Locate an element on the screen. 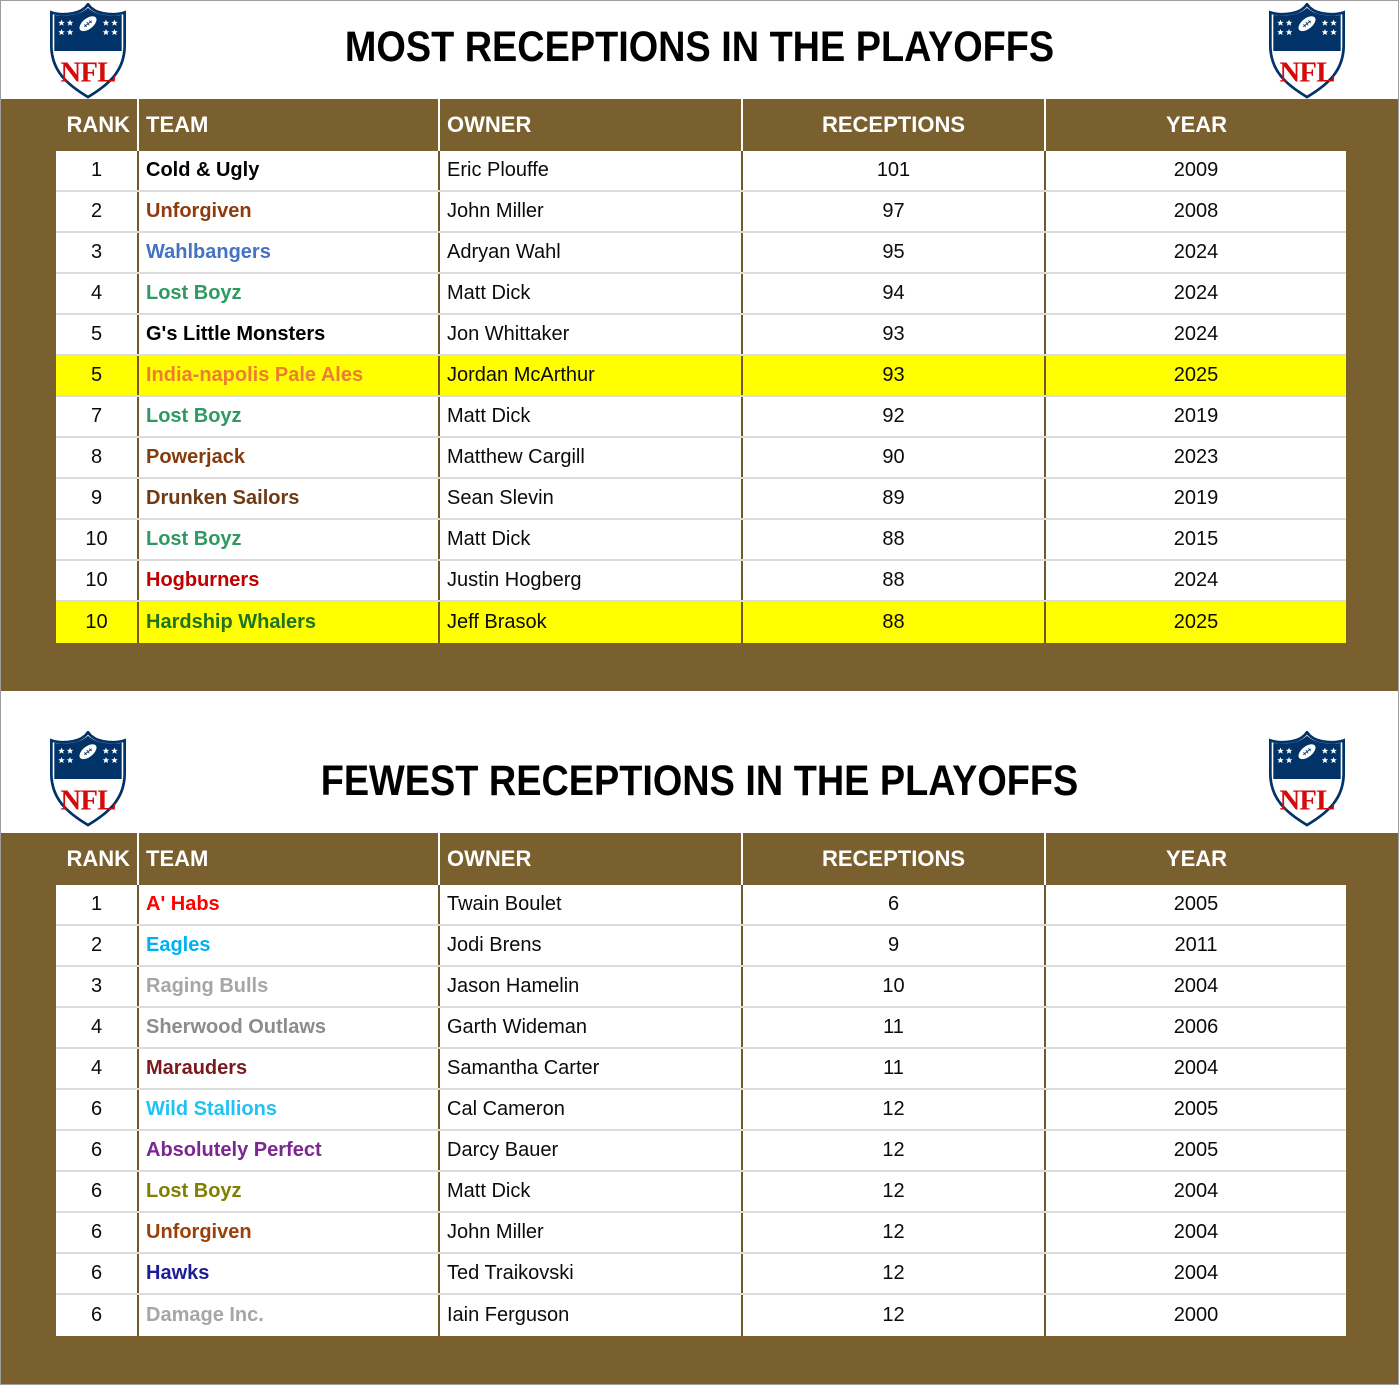  owner-name: Justin Hogberg is located at coordinates (591, 580).